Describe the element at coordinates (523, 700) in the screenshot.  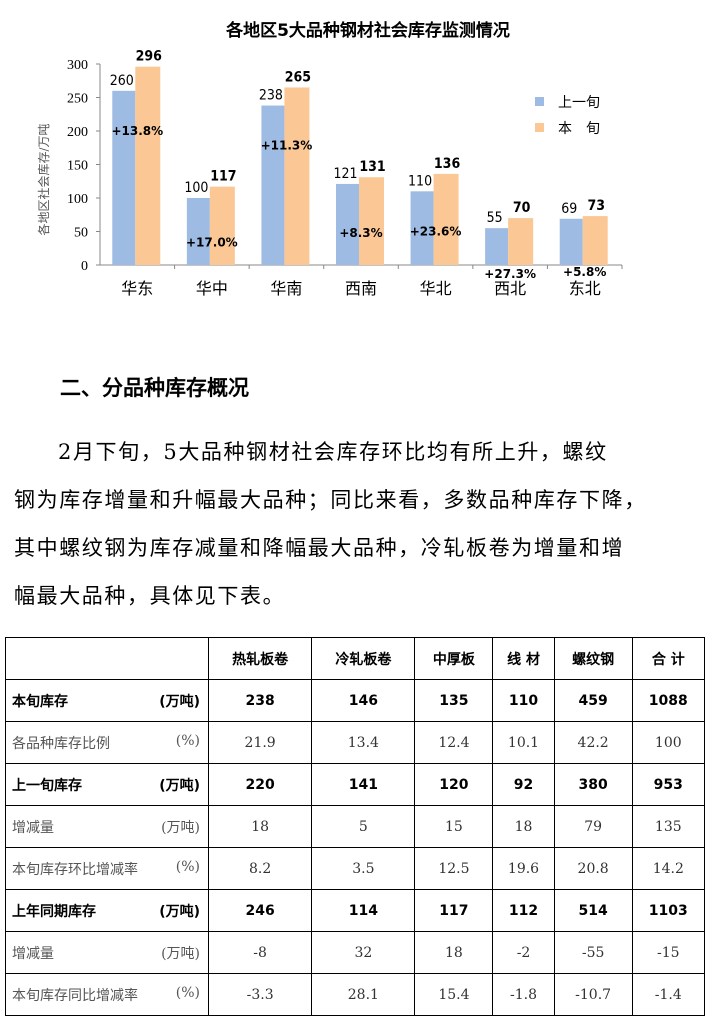
I see `table-cell: 110` at that location.